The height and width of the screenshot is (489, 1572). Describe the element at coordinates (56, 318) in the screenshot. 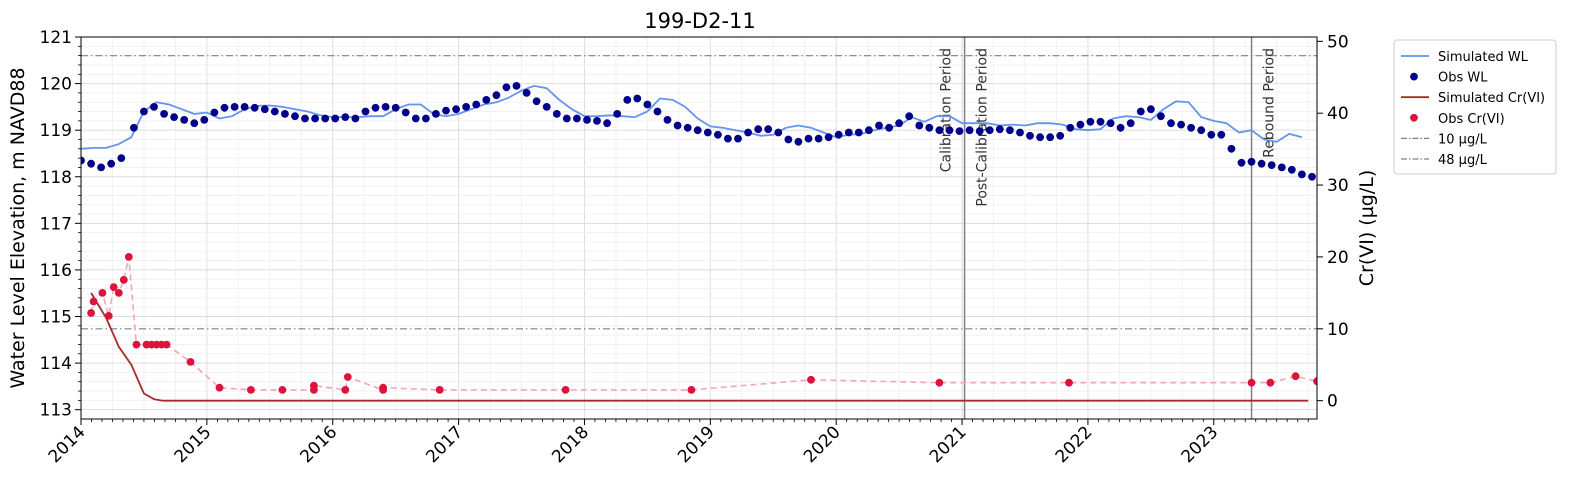

I see `y-tick-label: 115` at that location.